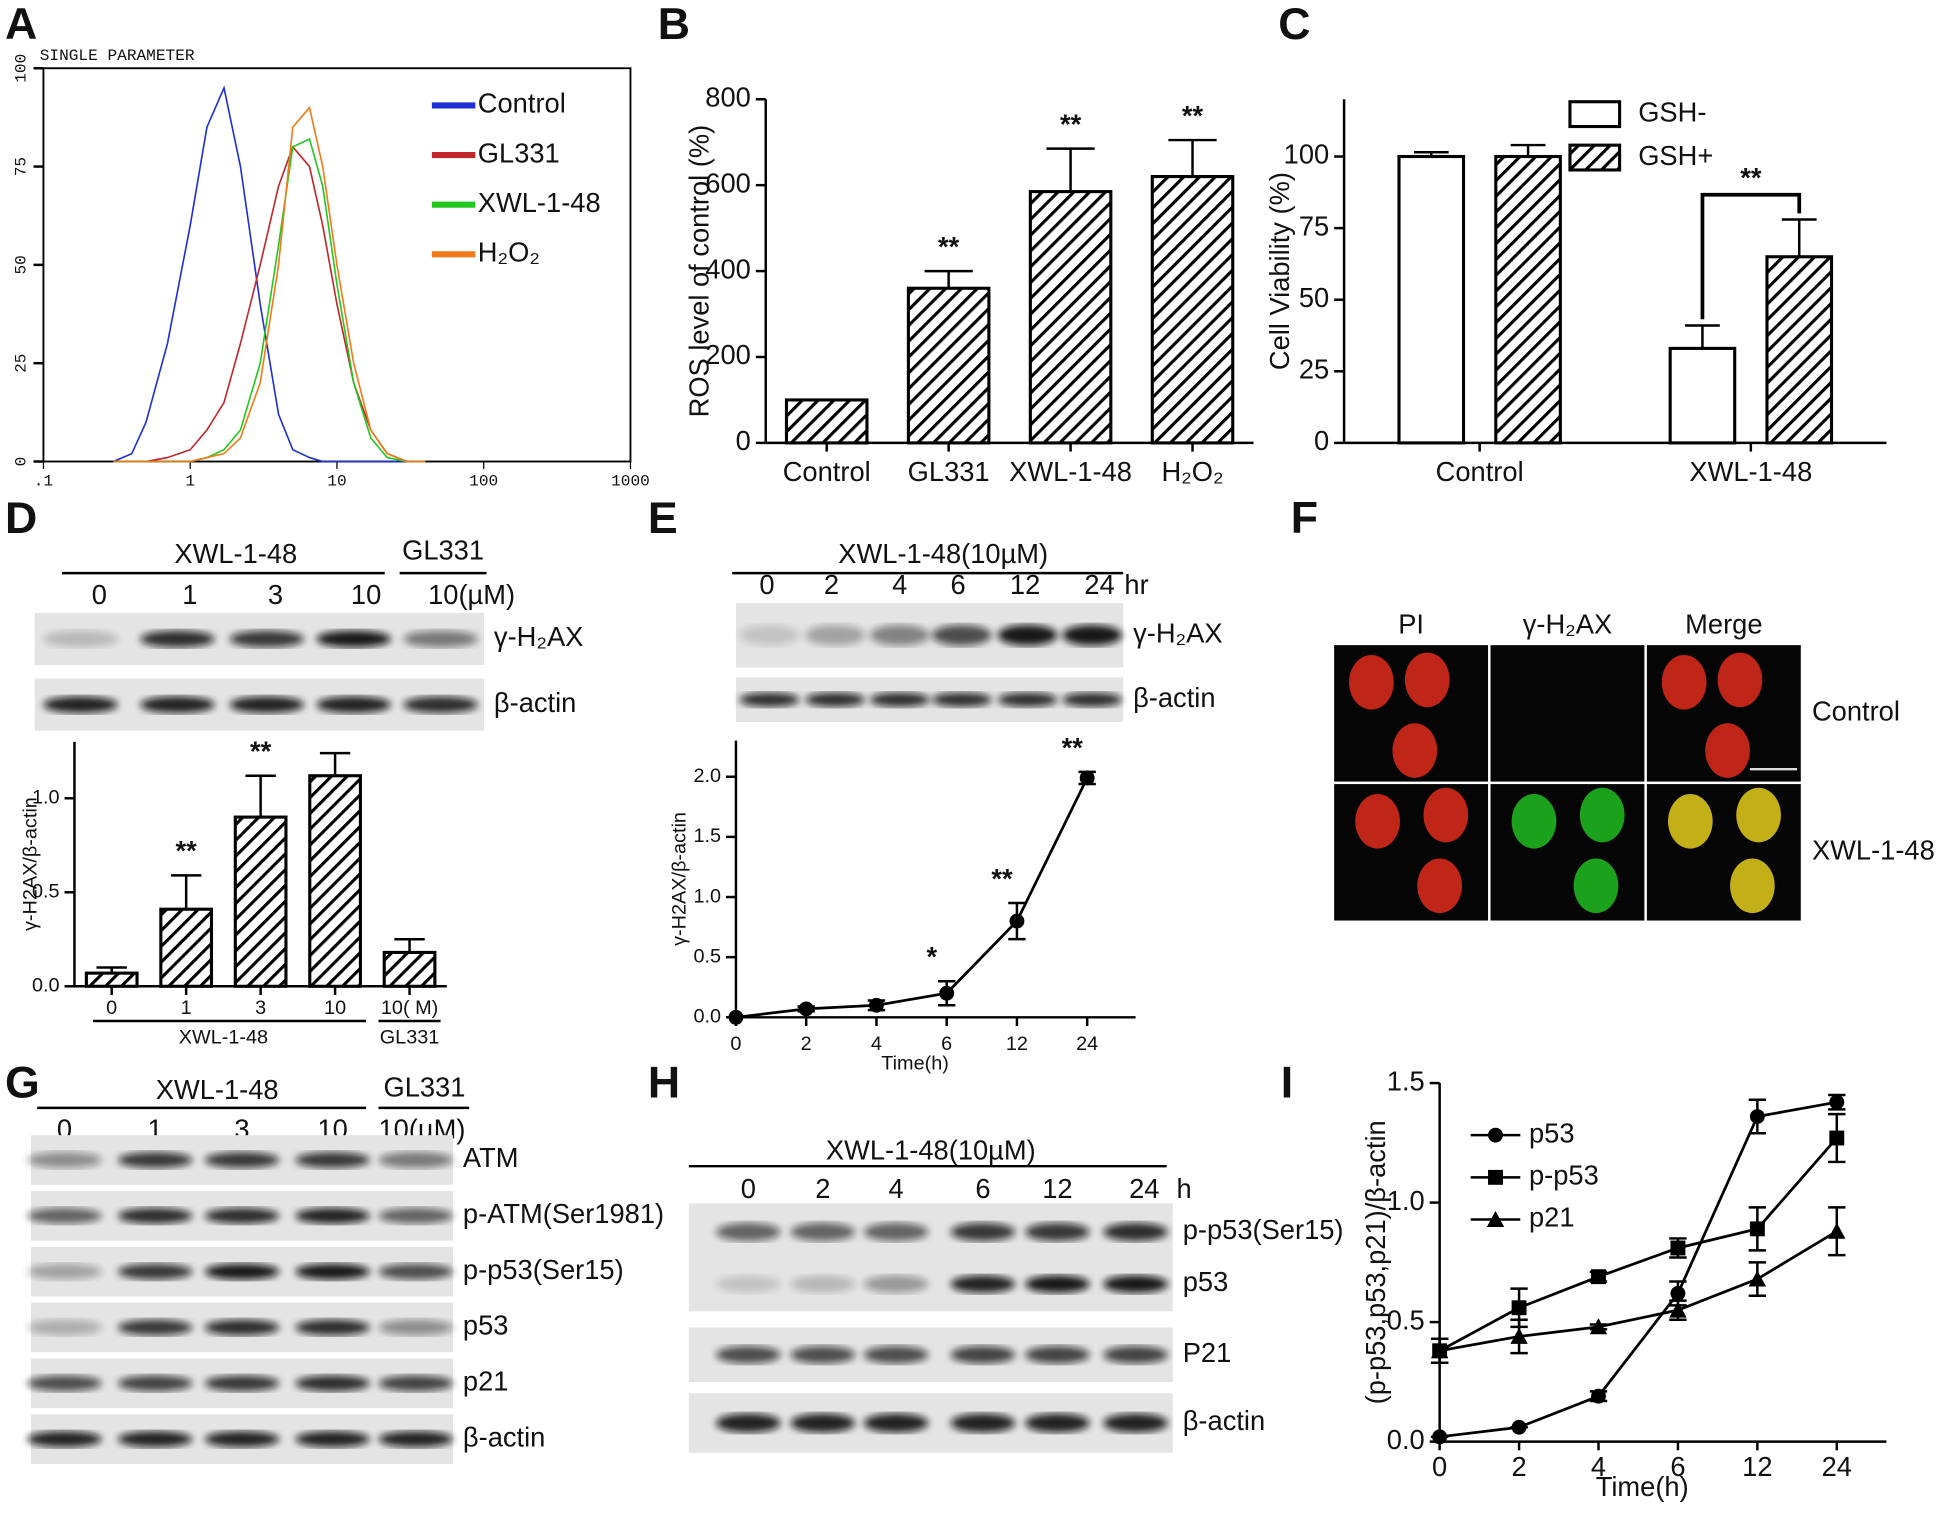  What do you see at coordinates (728, 354) in the screenshot?
I see `y-tick-label: 200` at bounding box center [728, 354].